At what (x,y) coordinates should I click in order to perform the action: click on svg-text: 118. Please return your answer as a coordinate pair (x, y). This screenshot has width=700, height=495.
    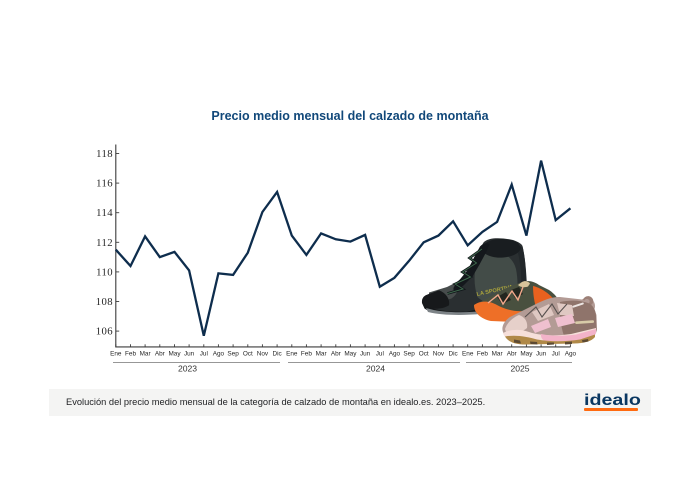
    Looking at the image, I should click on (104, 154).